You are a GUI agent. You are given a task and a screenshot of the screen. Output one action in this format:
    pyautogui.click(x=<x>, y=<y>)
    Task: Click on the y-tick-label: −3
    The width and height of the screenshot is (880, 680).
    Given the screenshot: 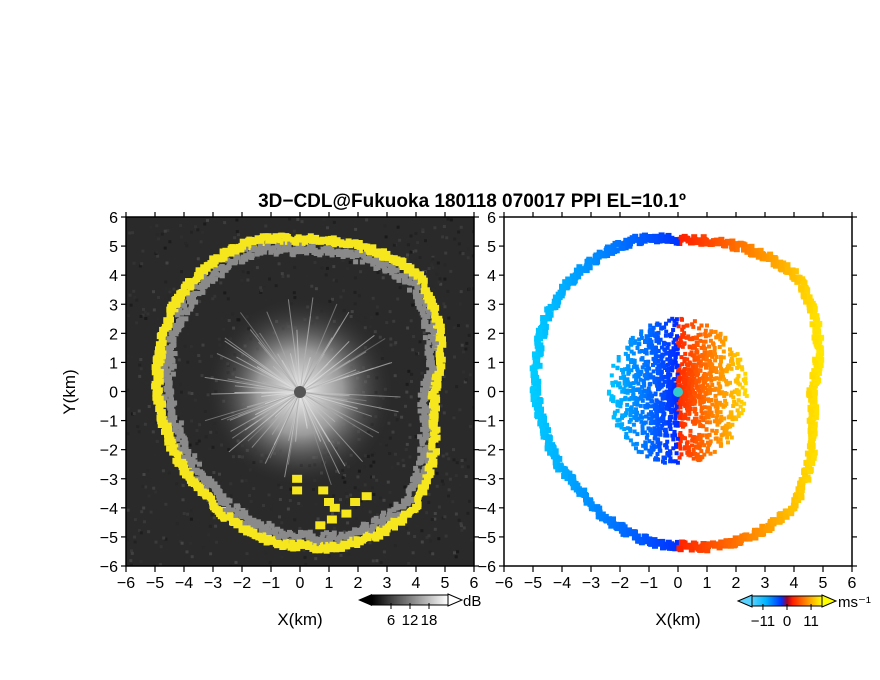 What is the action you would take?
    pyautogui.click(x=487, y=480)
    